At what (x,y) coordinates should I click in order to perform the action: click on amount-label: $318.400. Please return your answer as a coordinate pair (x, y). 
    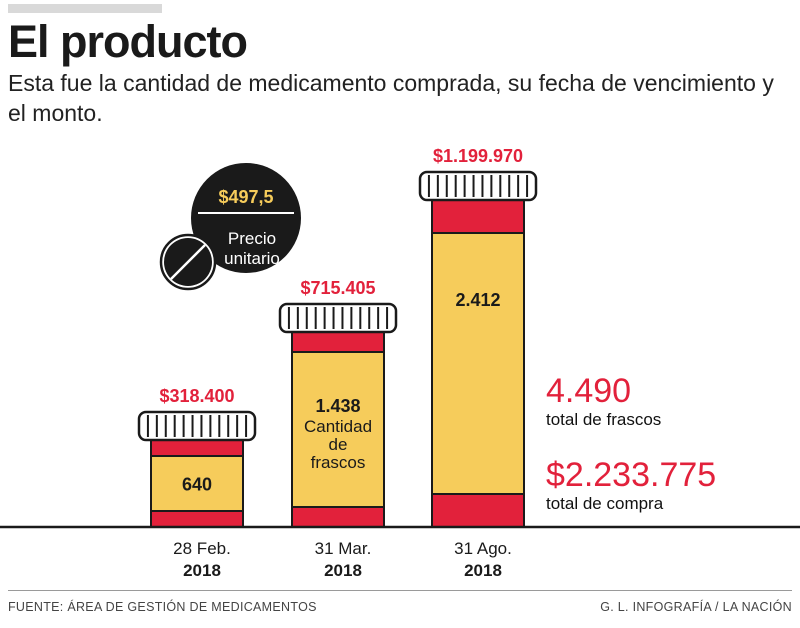
    Looking at the image, I should click on (196, 396).